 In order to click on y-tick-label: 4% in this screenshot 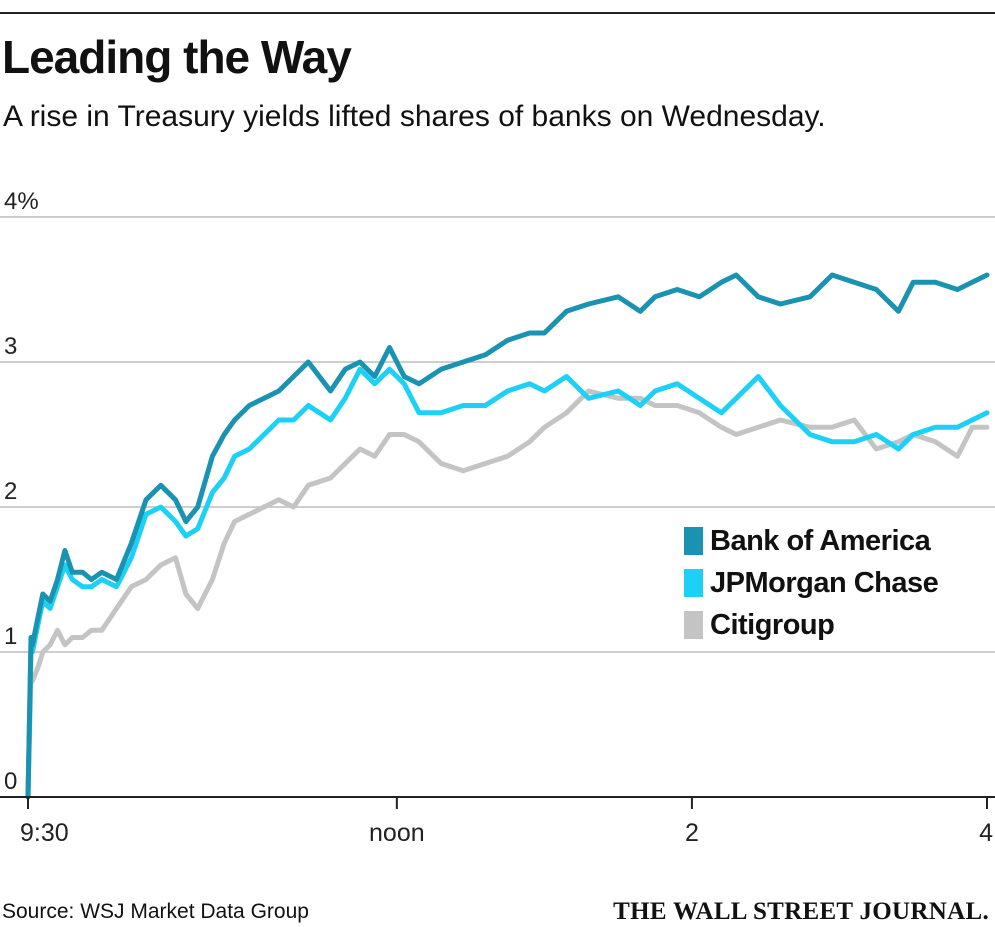, I will do `click(21, 201)`.